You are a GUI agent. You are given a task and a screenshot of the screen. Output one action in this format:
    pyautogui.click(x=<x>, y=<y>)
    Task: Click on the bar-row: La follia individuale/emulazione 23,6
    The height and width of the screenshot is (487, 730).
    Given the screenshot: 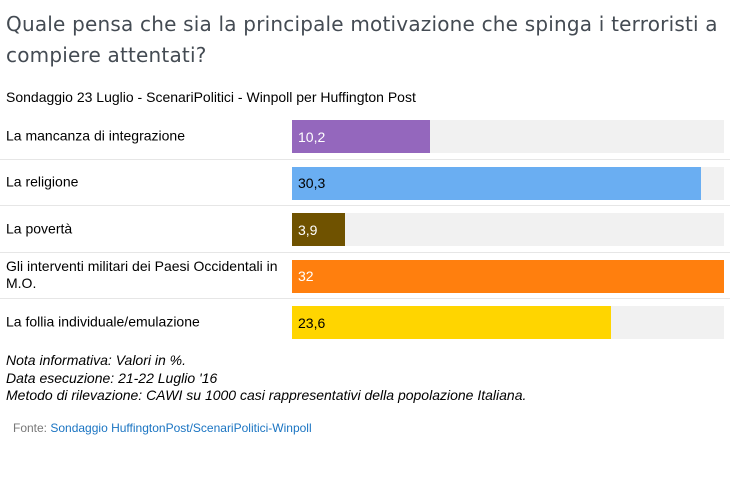 What is the action you would take?
    pyautogui.click(x=365, y=322)
    